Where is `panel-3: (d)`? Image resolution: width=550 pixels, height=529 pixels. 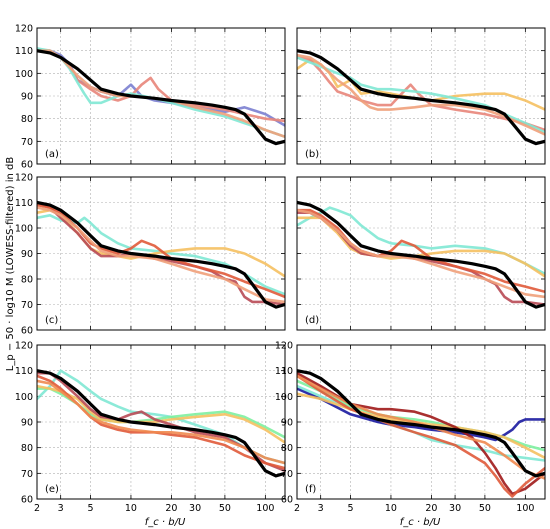 panel-3: (d) is located at coordinates (421, 253).